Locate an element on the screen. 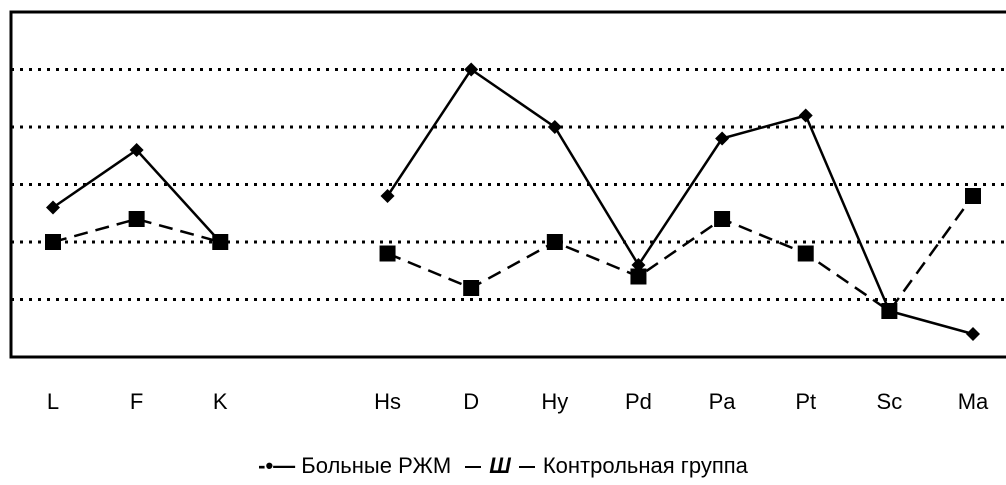  legend-label: Контрольная группа is located at coordinates (645, 465).